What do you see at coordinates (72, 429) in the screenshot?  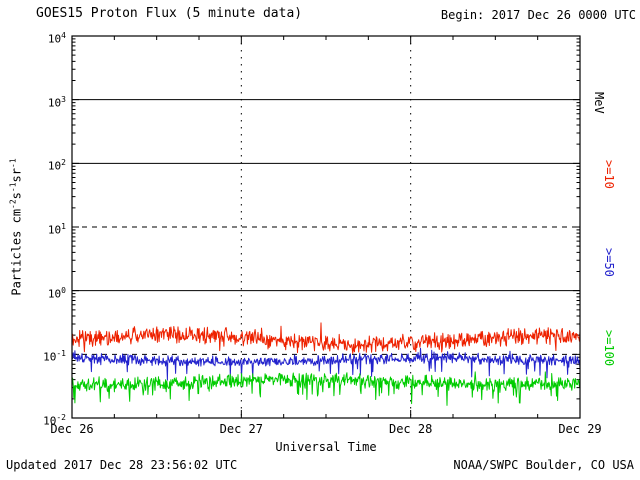 I see `x-tick-label: Dec 26` at bounding box center [72, 429].